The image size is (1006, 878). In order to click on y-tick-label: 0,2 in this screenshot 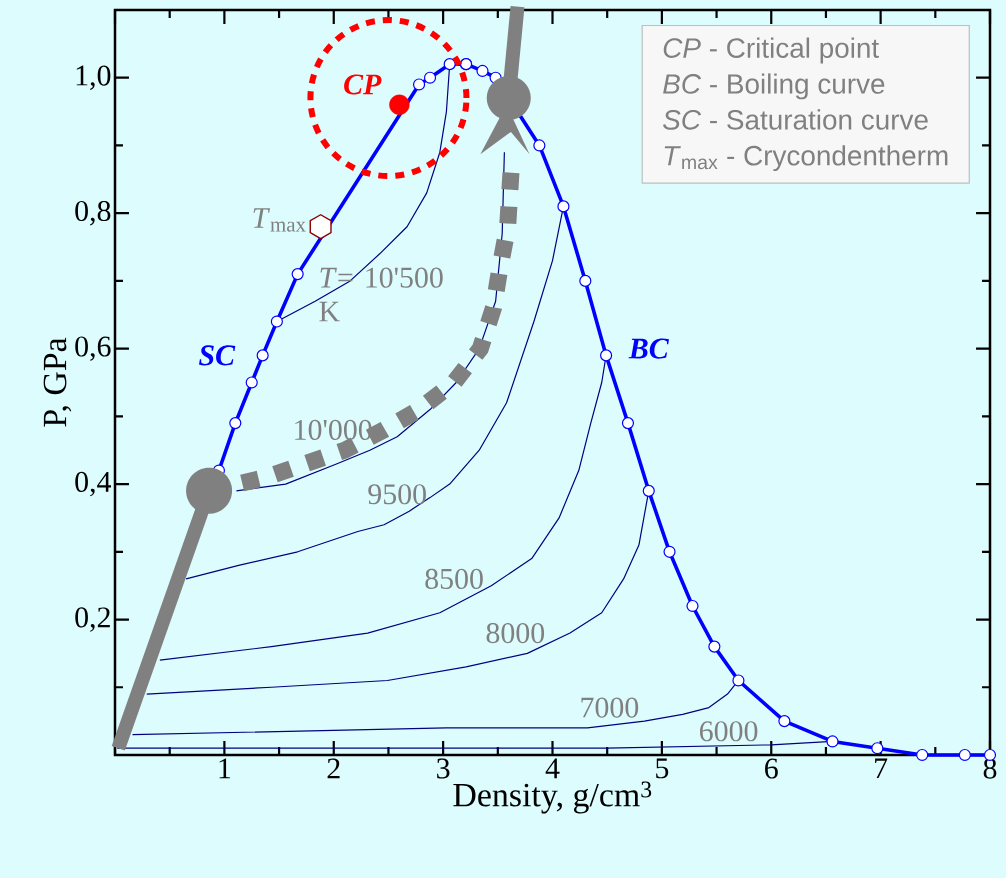, I will do `click(92, 619)`.